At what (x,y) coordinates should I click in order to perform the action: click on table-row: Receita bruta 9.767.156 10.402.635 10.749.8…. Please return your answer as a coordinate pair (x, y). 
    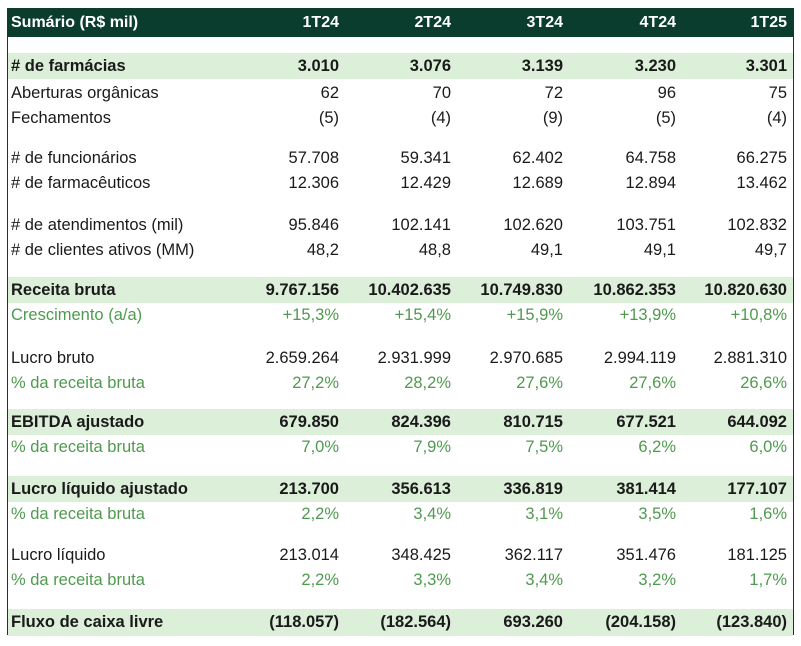
    Looking at the image, I should click on (400, 290).